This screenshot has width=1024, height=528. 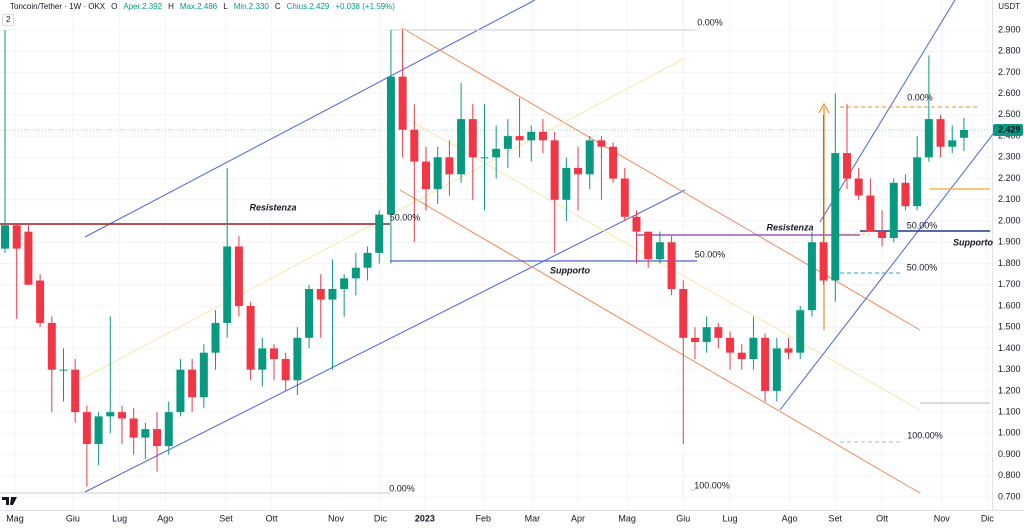 What do you see at coordinates (1009, 93) in the screenshot?
I see `y-tick-label: 2.600` at bounding box center [1009, 93].